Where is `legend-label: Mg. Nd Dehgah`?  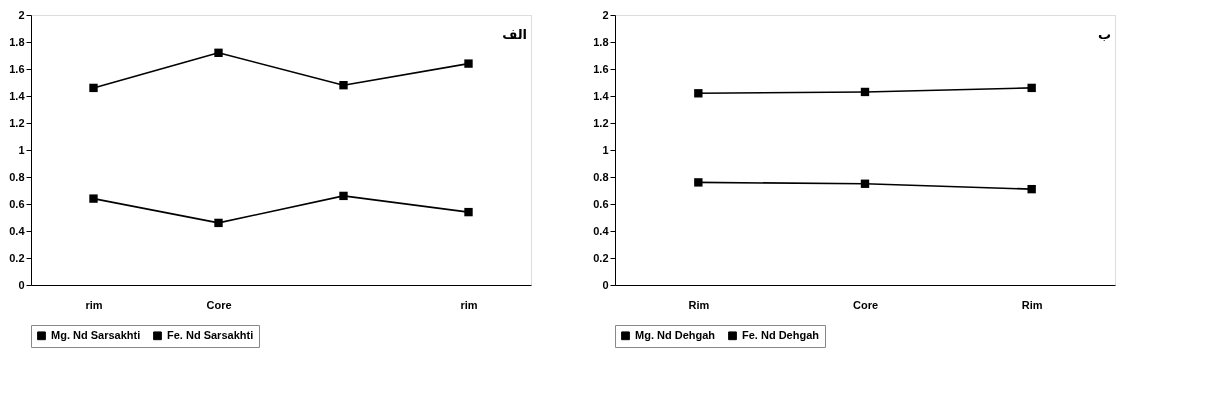
legend-label: Mg. Nd Dehgah is located at coordinates (675, 334).